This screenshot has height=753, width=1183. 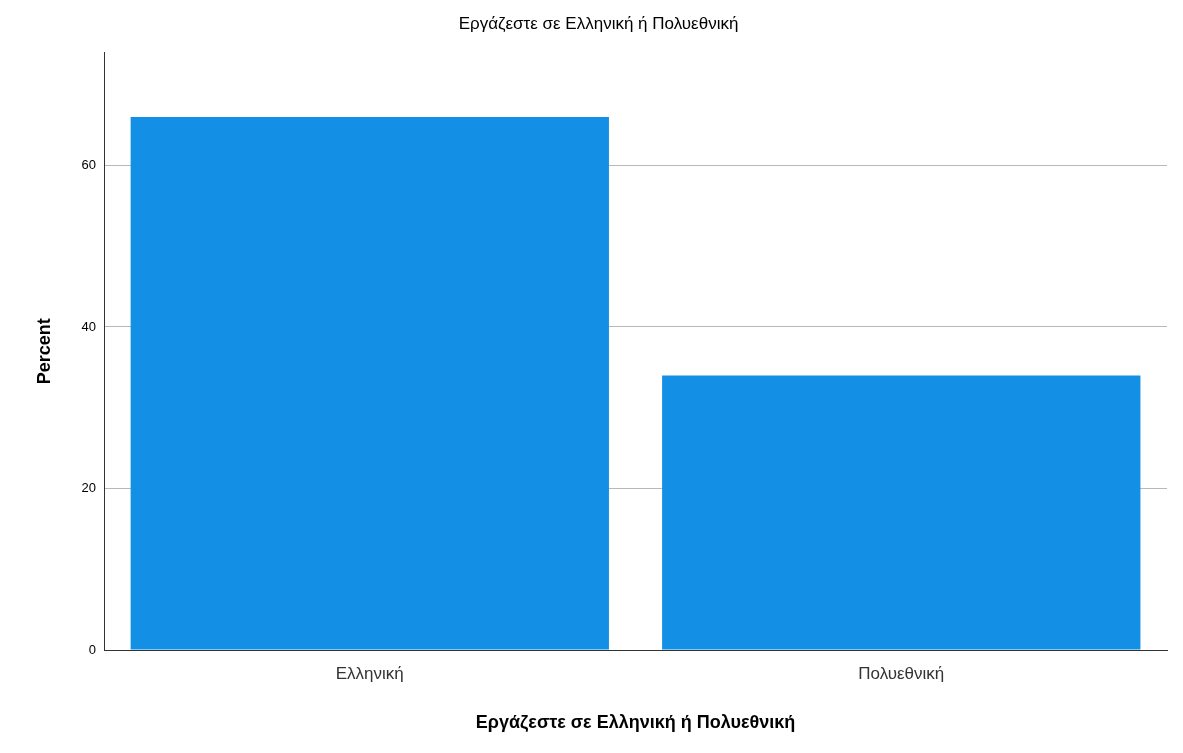 I want to click on chart-title: Εργάζεστε σε Ελληνική ή Πολυεθνική, so click(x=598, y=23).